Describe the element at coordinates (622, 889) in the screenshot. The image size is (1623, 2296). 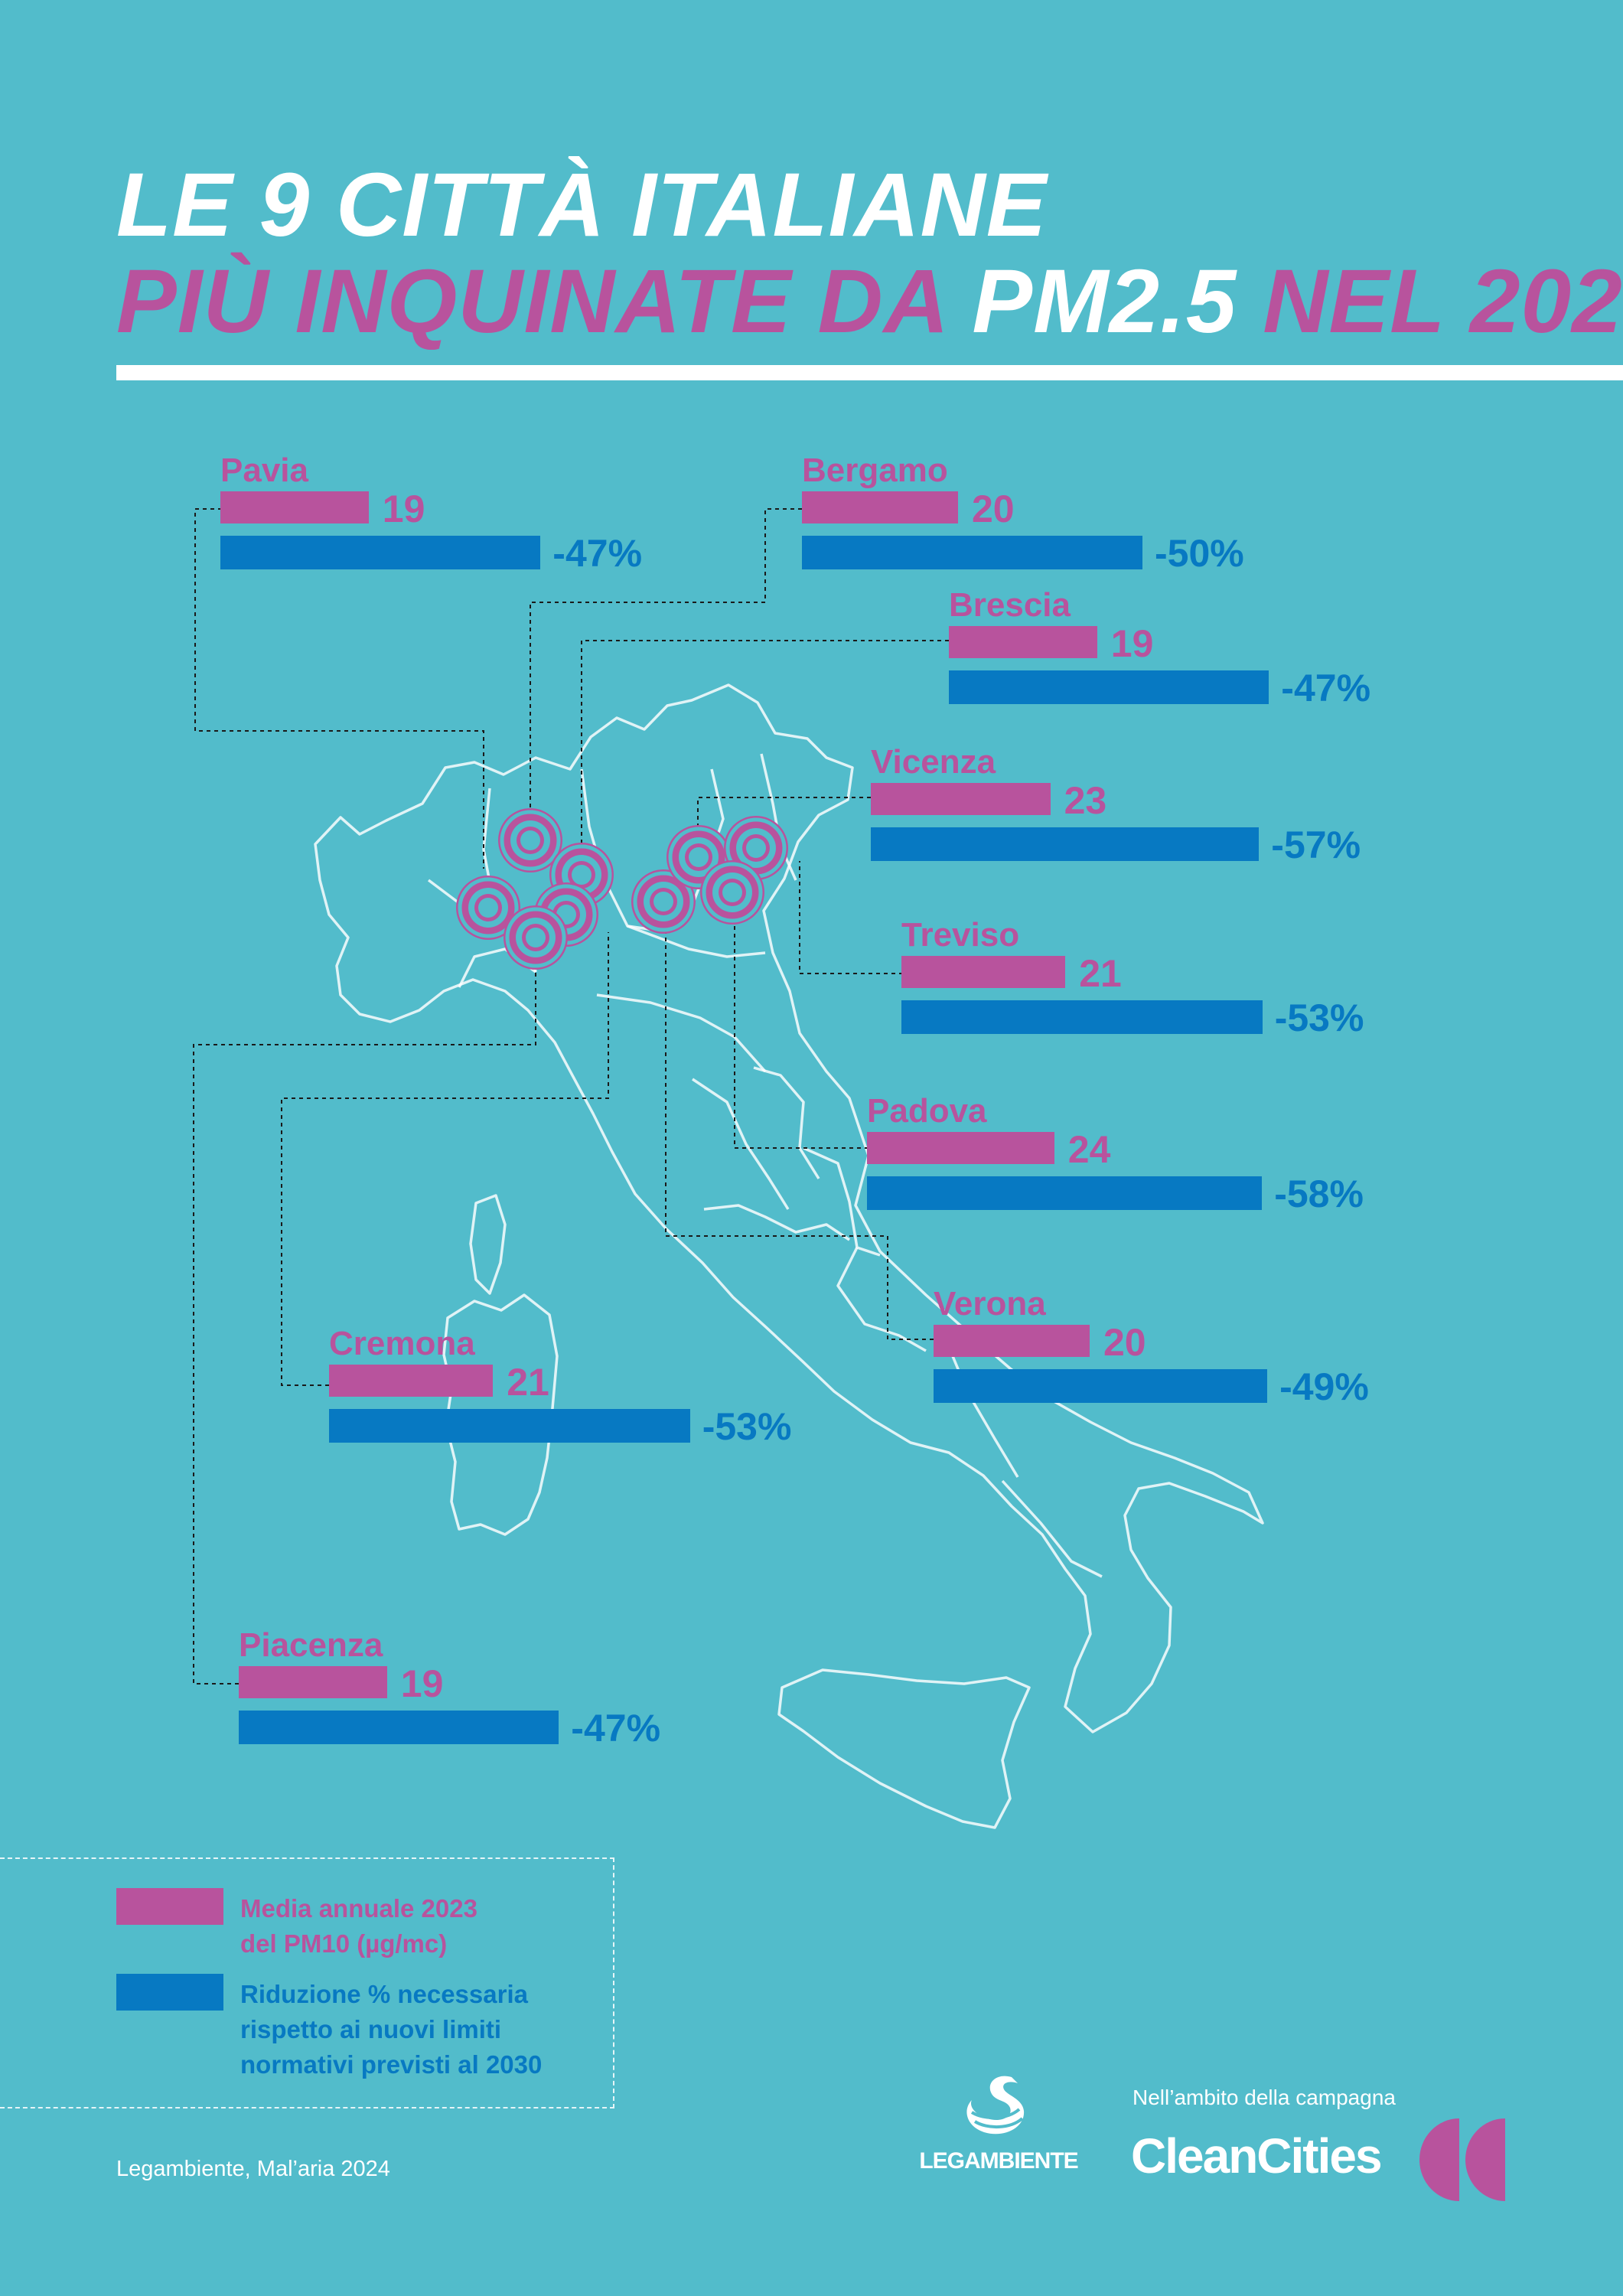
I see `city-markers` at that location.